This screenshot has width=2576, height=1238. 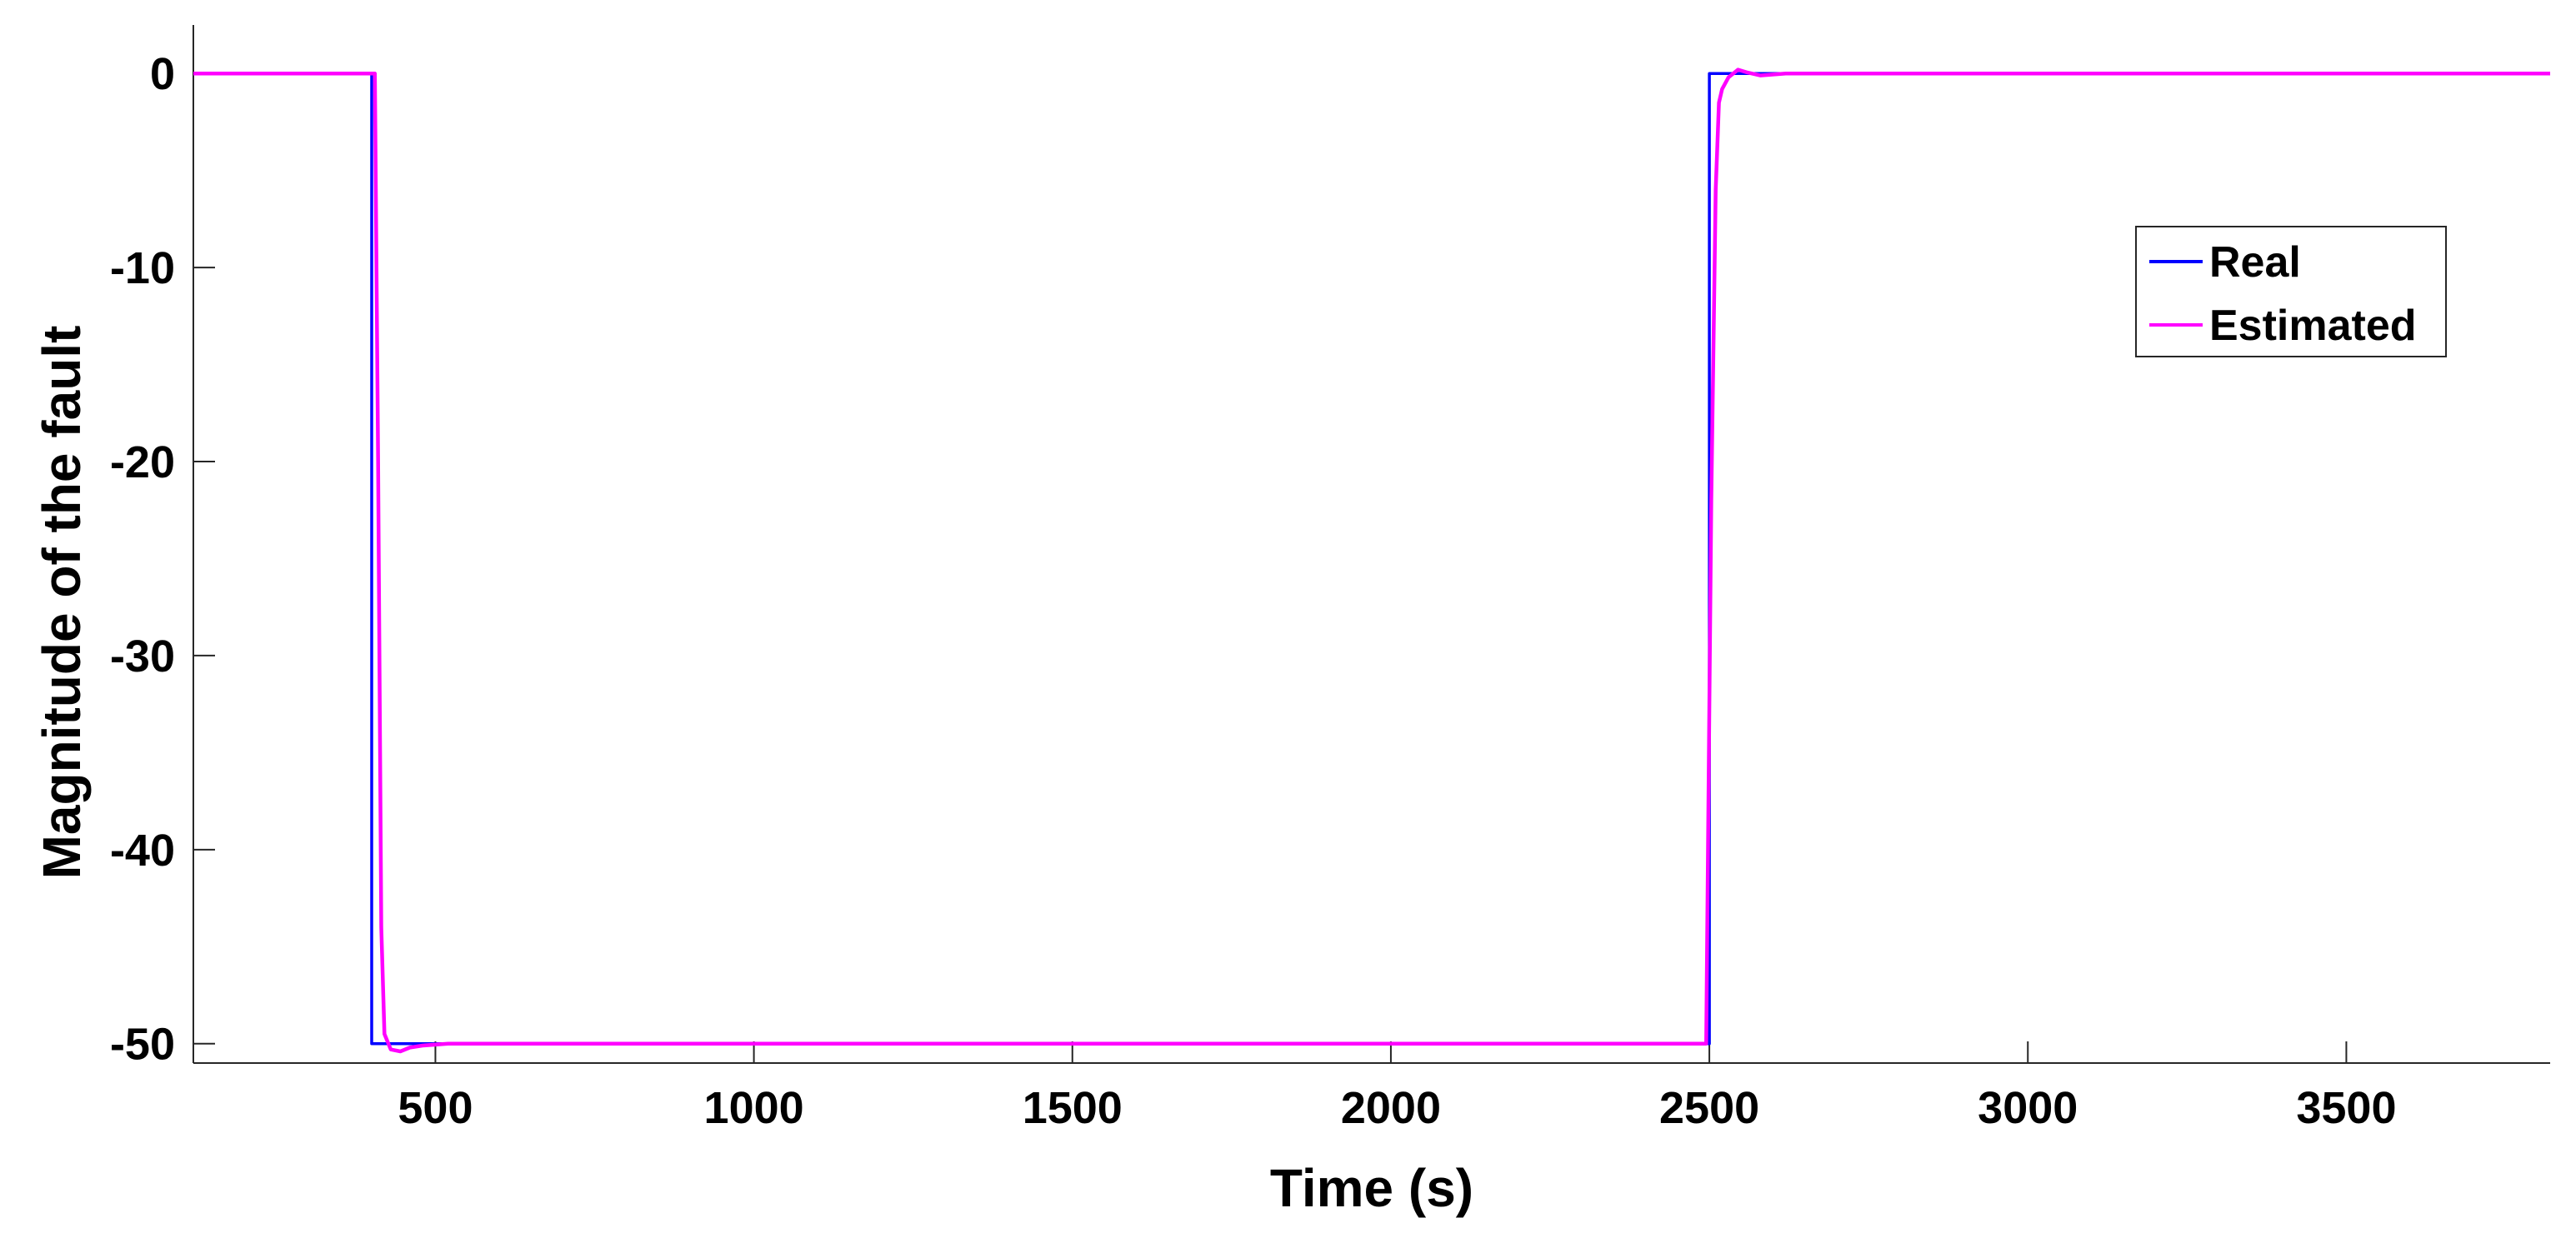 I want to click on x-tick-label: 1500, so click(x=1073, y=1108).